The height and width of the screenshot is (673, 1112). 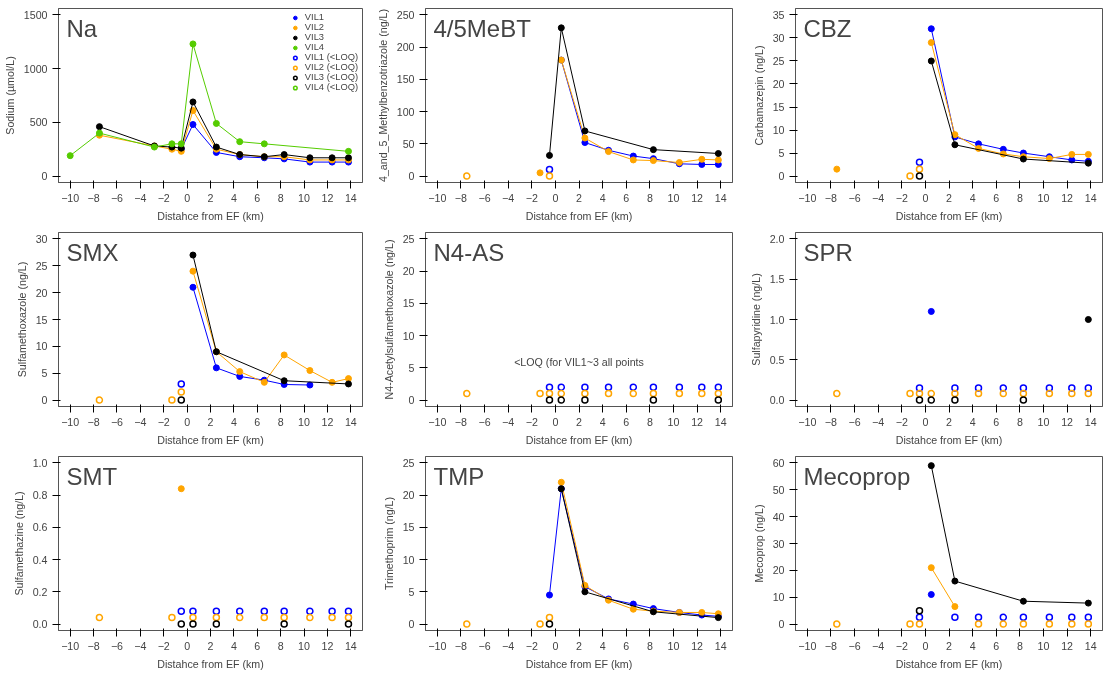 I want to click on y-tick-label: 0.6, so click(x=40, y=527).